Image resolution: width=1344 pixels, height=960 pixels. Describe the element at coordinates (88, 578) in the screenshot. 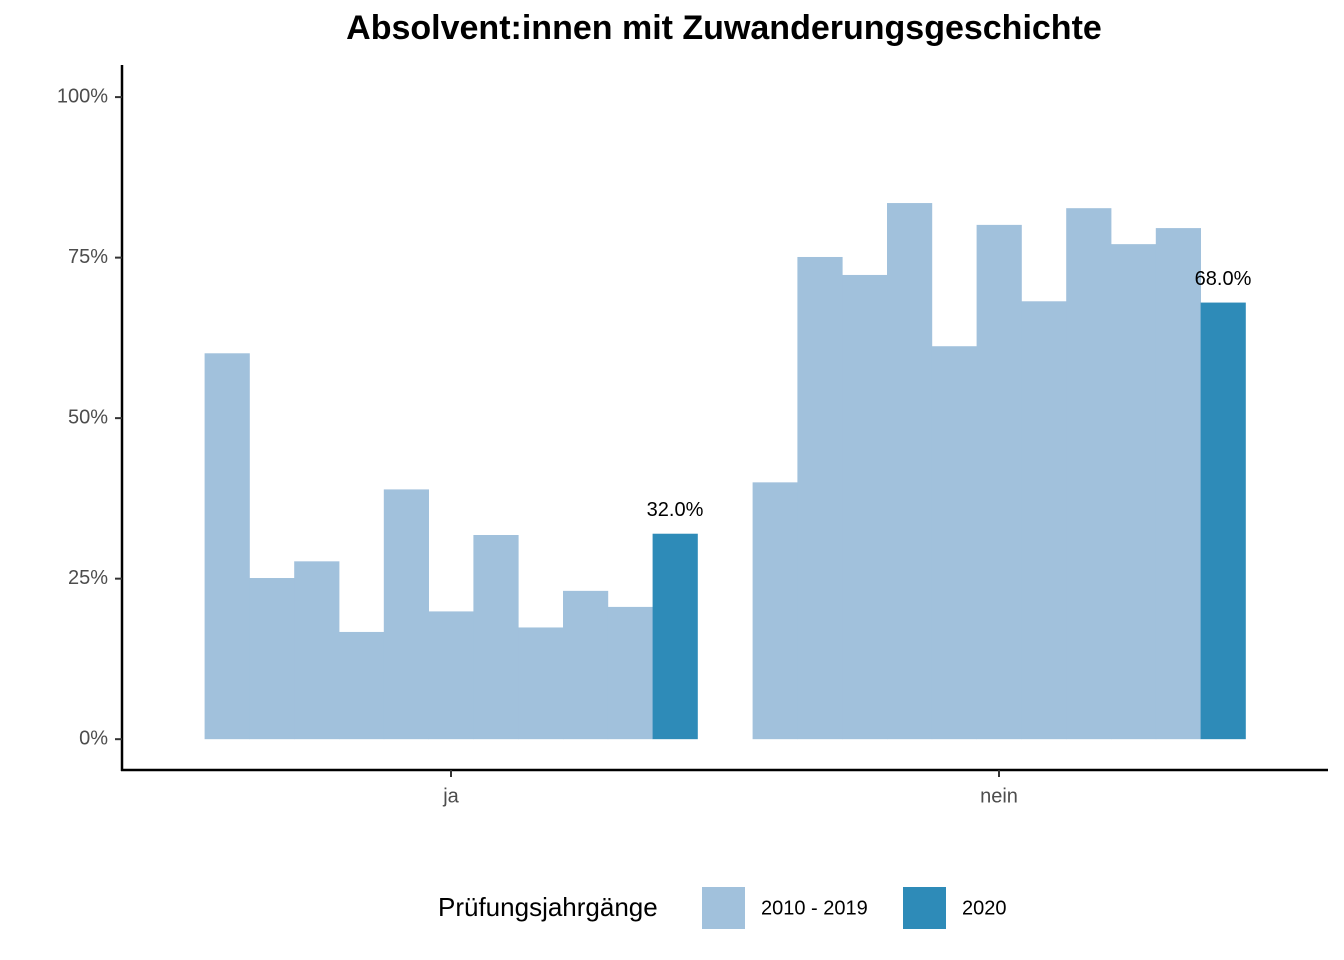

I see `y-tick-label: 25%` at that location.